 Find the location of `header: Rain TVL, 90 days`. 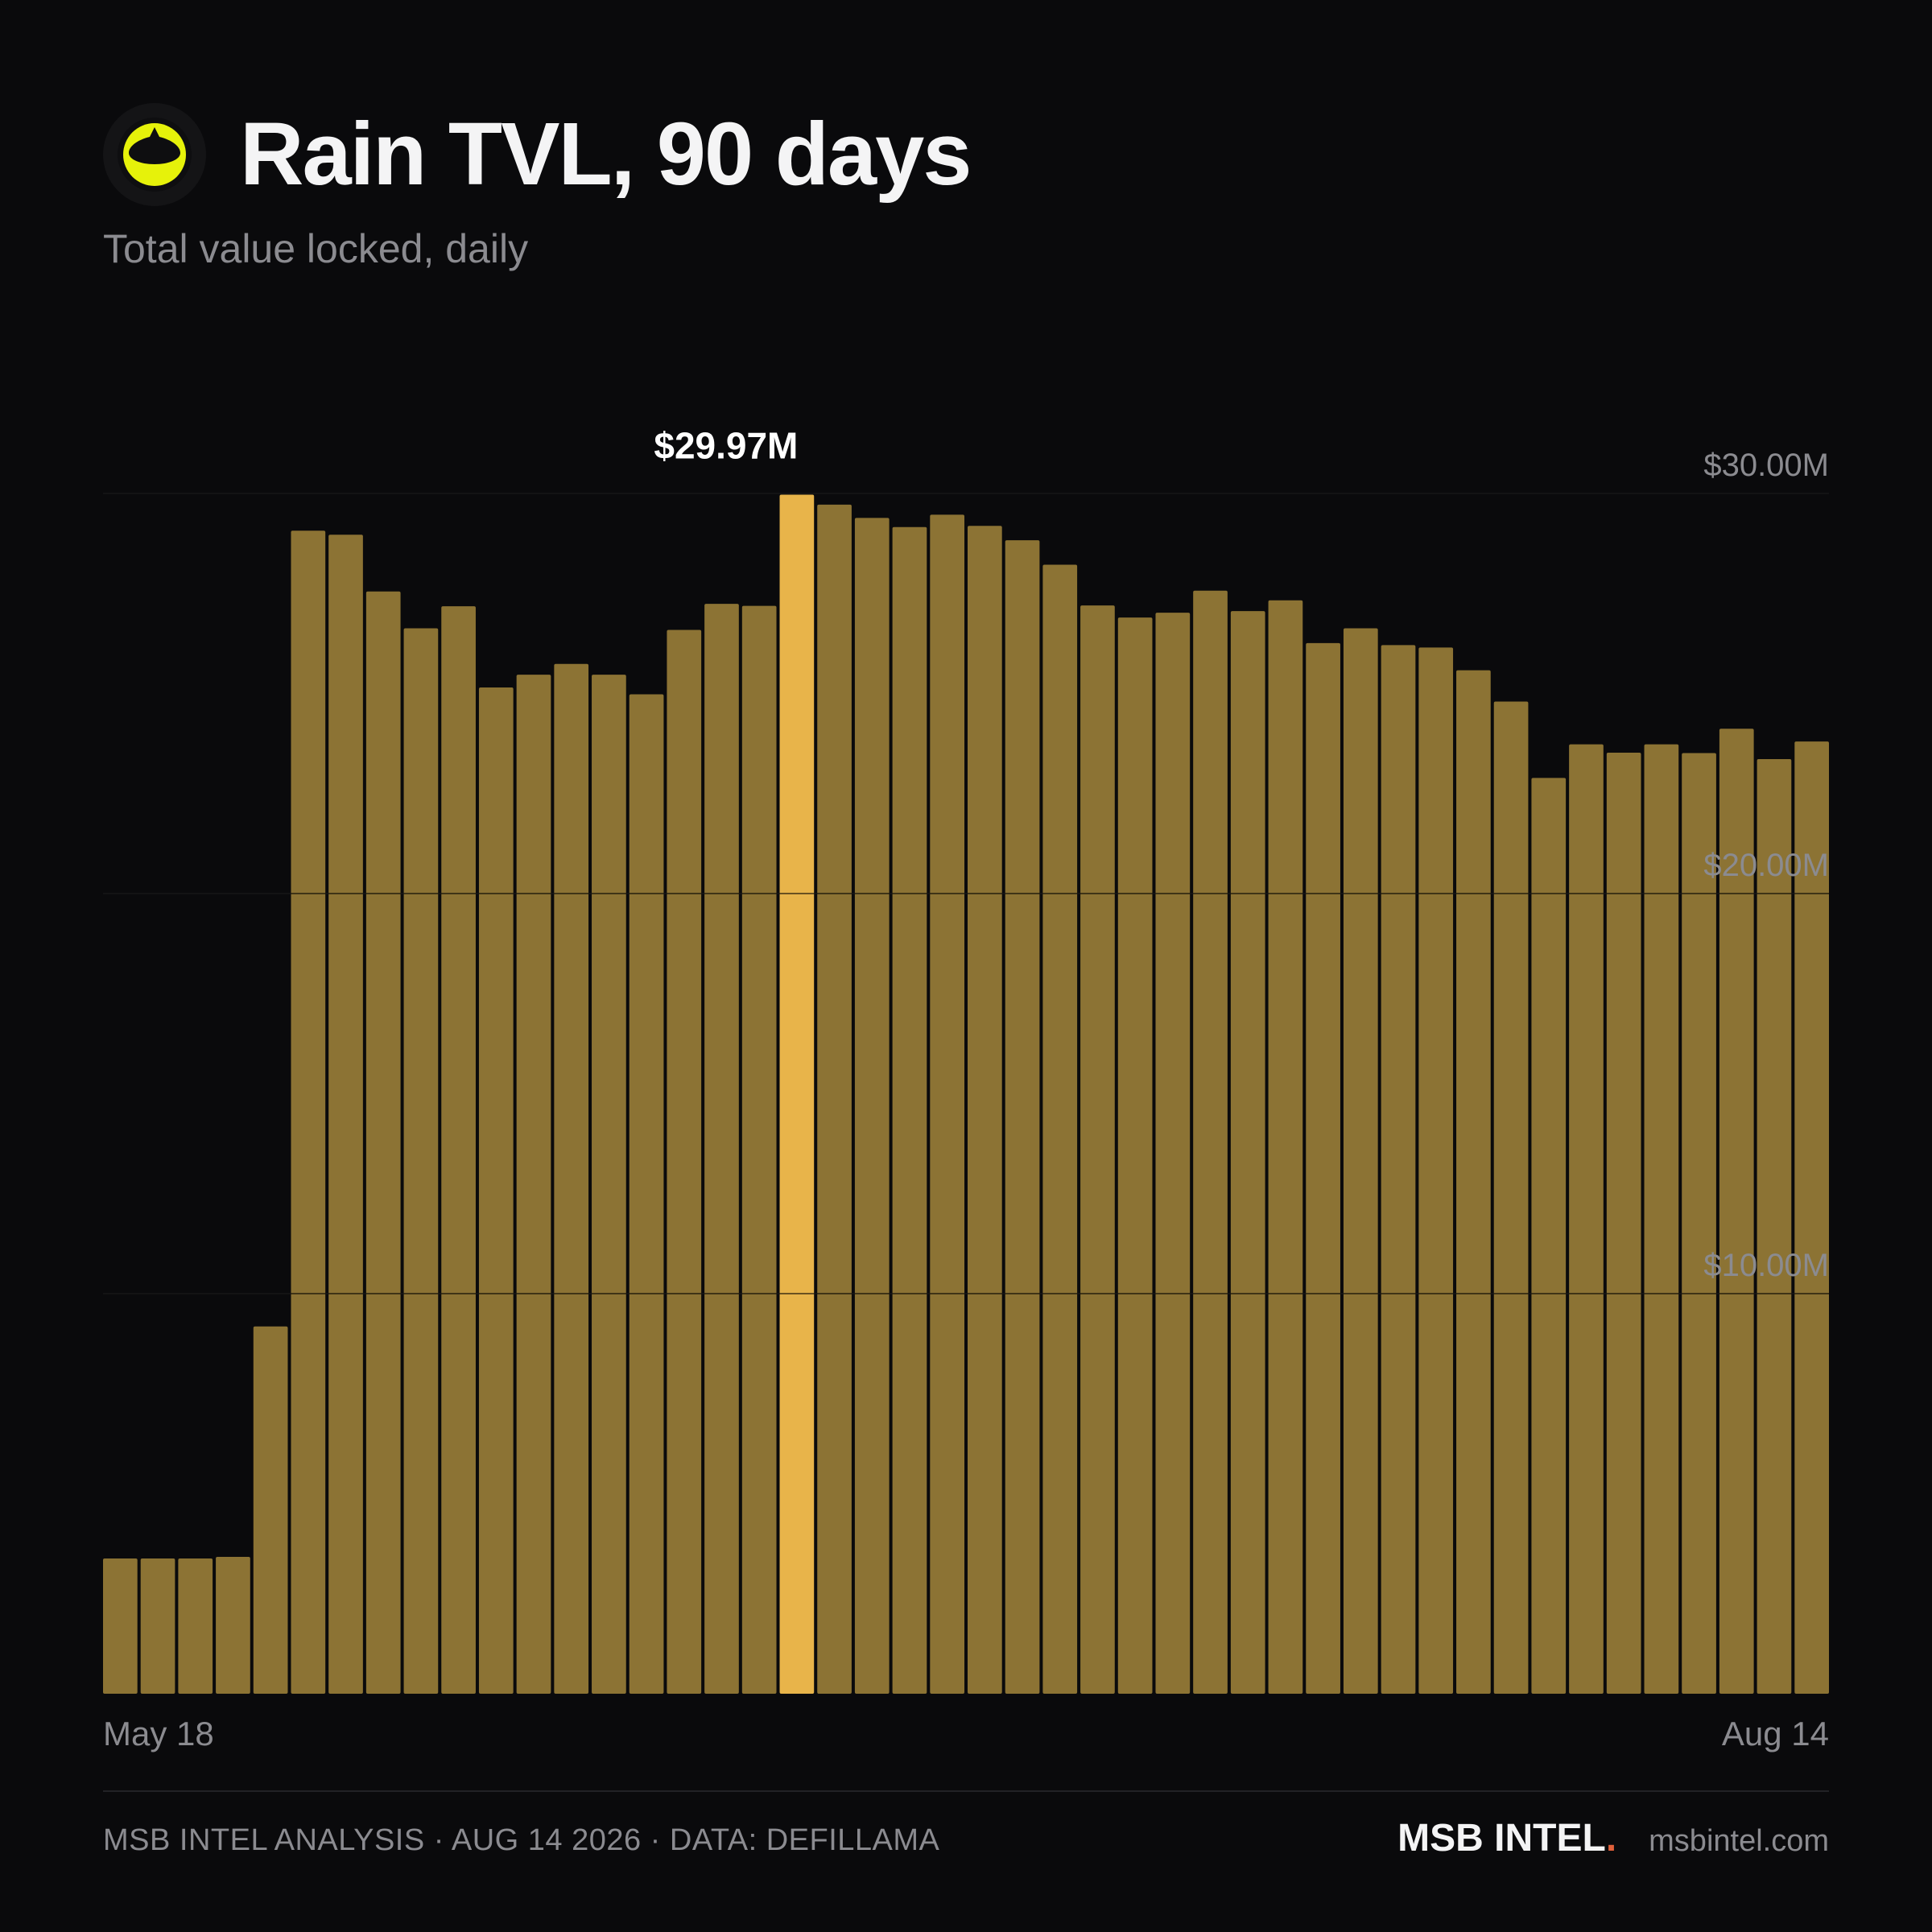

header: Rain TVL, 90 days is located at coordinates (537, 154).